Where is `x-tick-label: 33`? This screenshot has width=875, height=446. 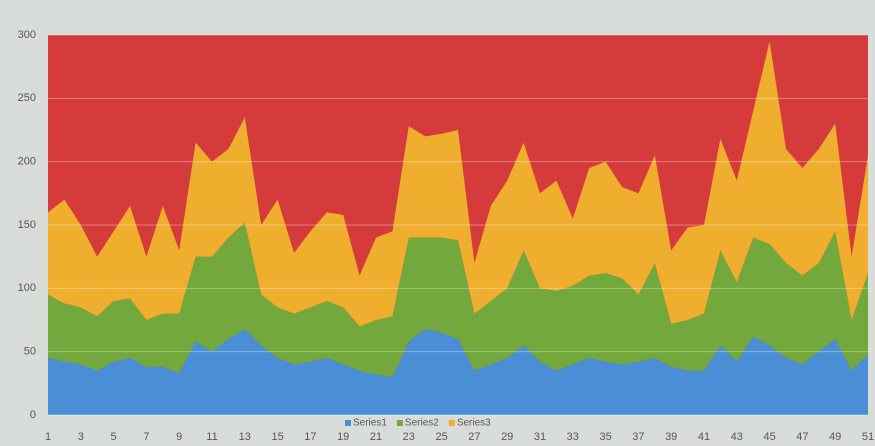 x-tick-label: 33 is located at coordinates (573, 437).